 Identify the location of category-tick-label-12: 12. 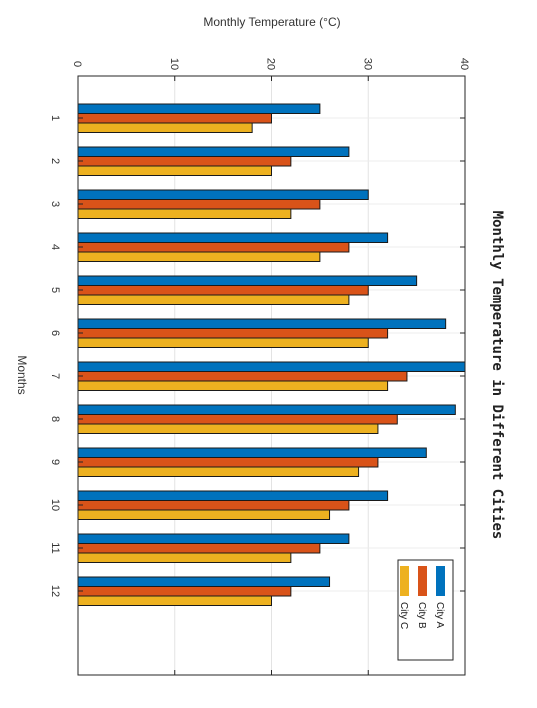
(55, 591).